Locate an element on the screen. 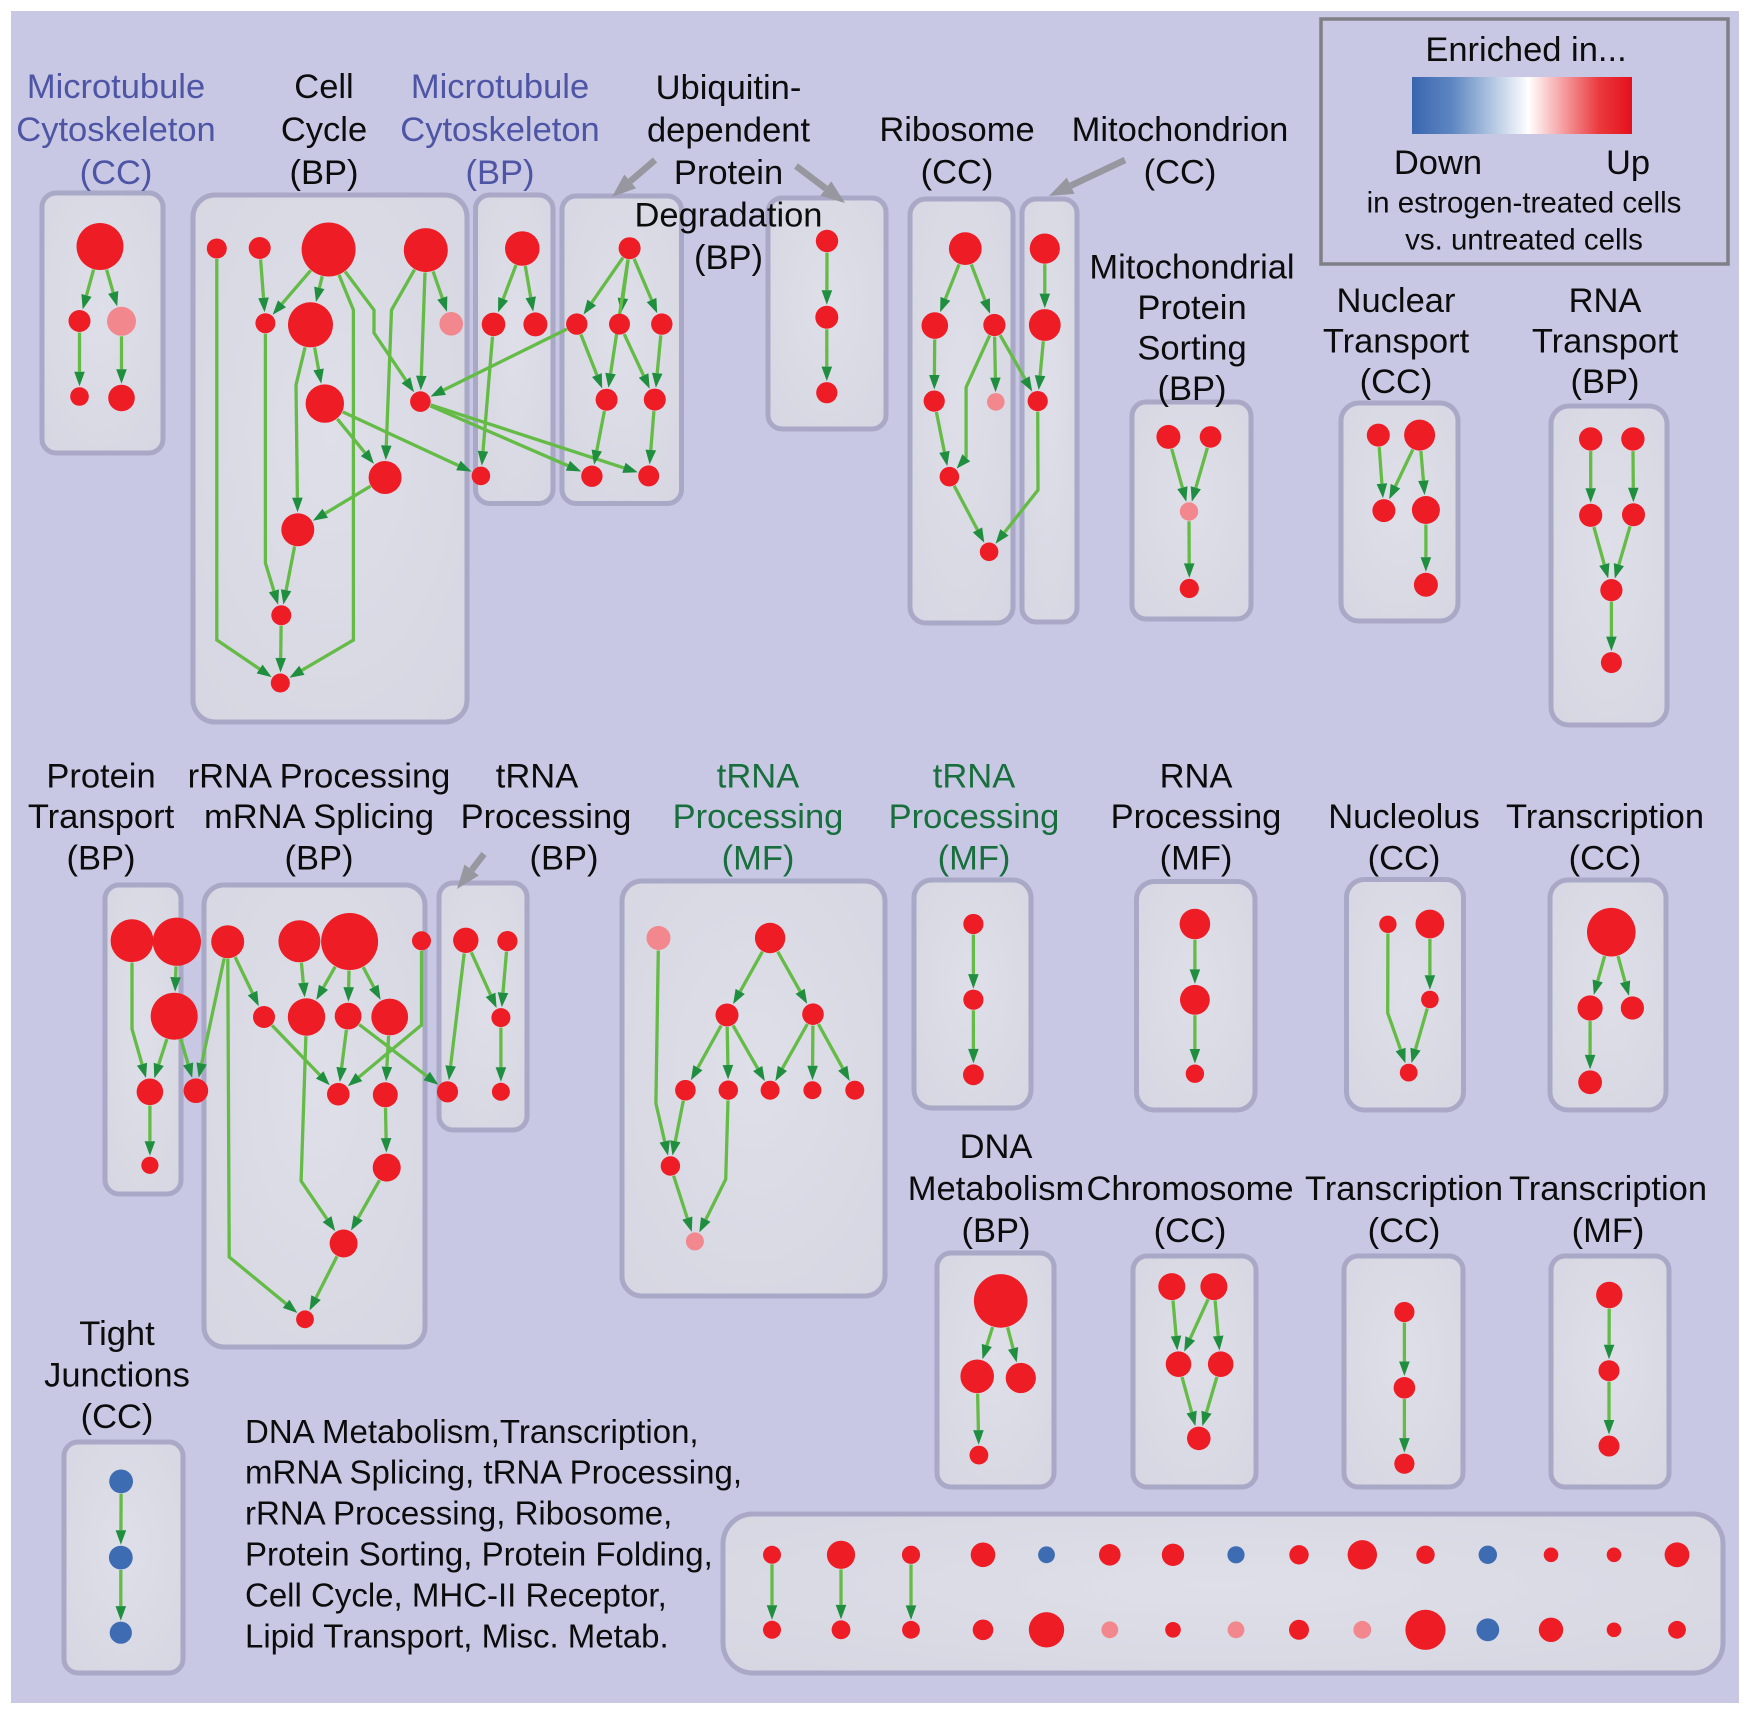  svg-text: Metabolism is located at coordinates (996, 1189).